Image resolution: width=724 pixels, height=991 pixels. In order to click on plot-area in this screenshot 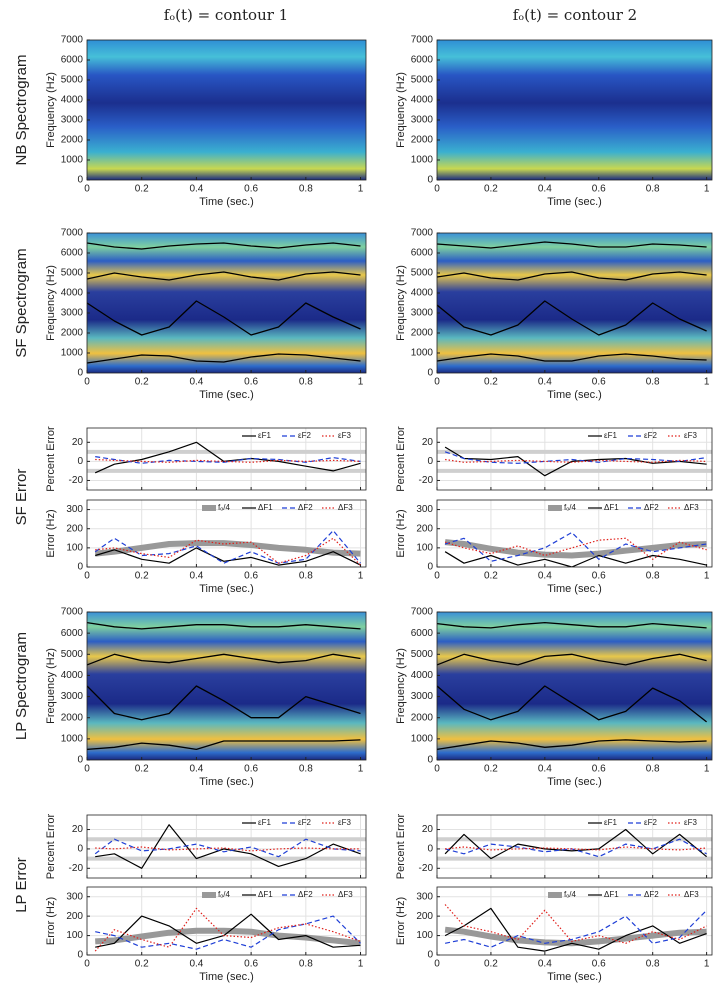, I will do `click(226, 459)`.